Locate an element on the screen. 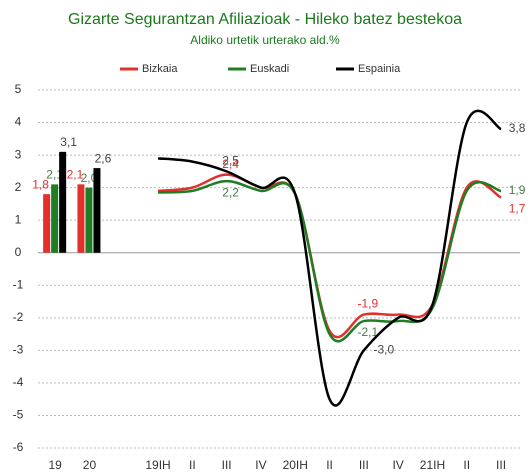 The width and height of the screenshot is (531, 475). legend-label: Bizkaia is located at coordinates (160, 69).